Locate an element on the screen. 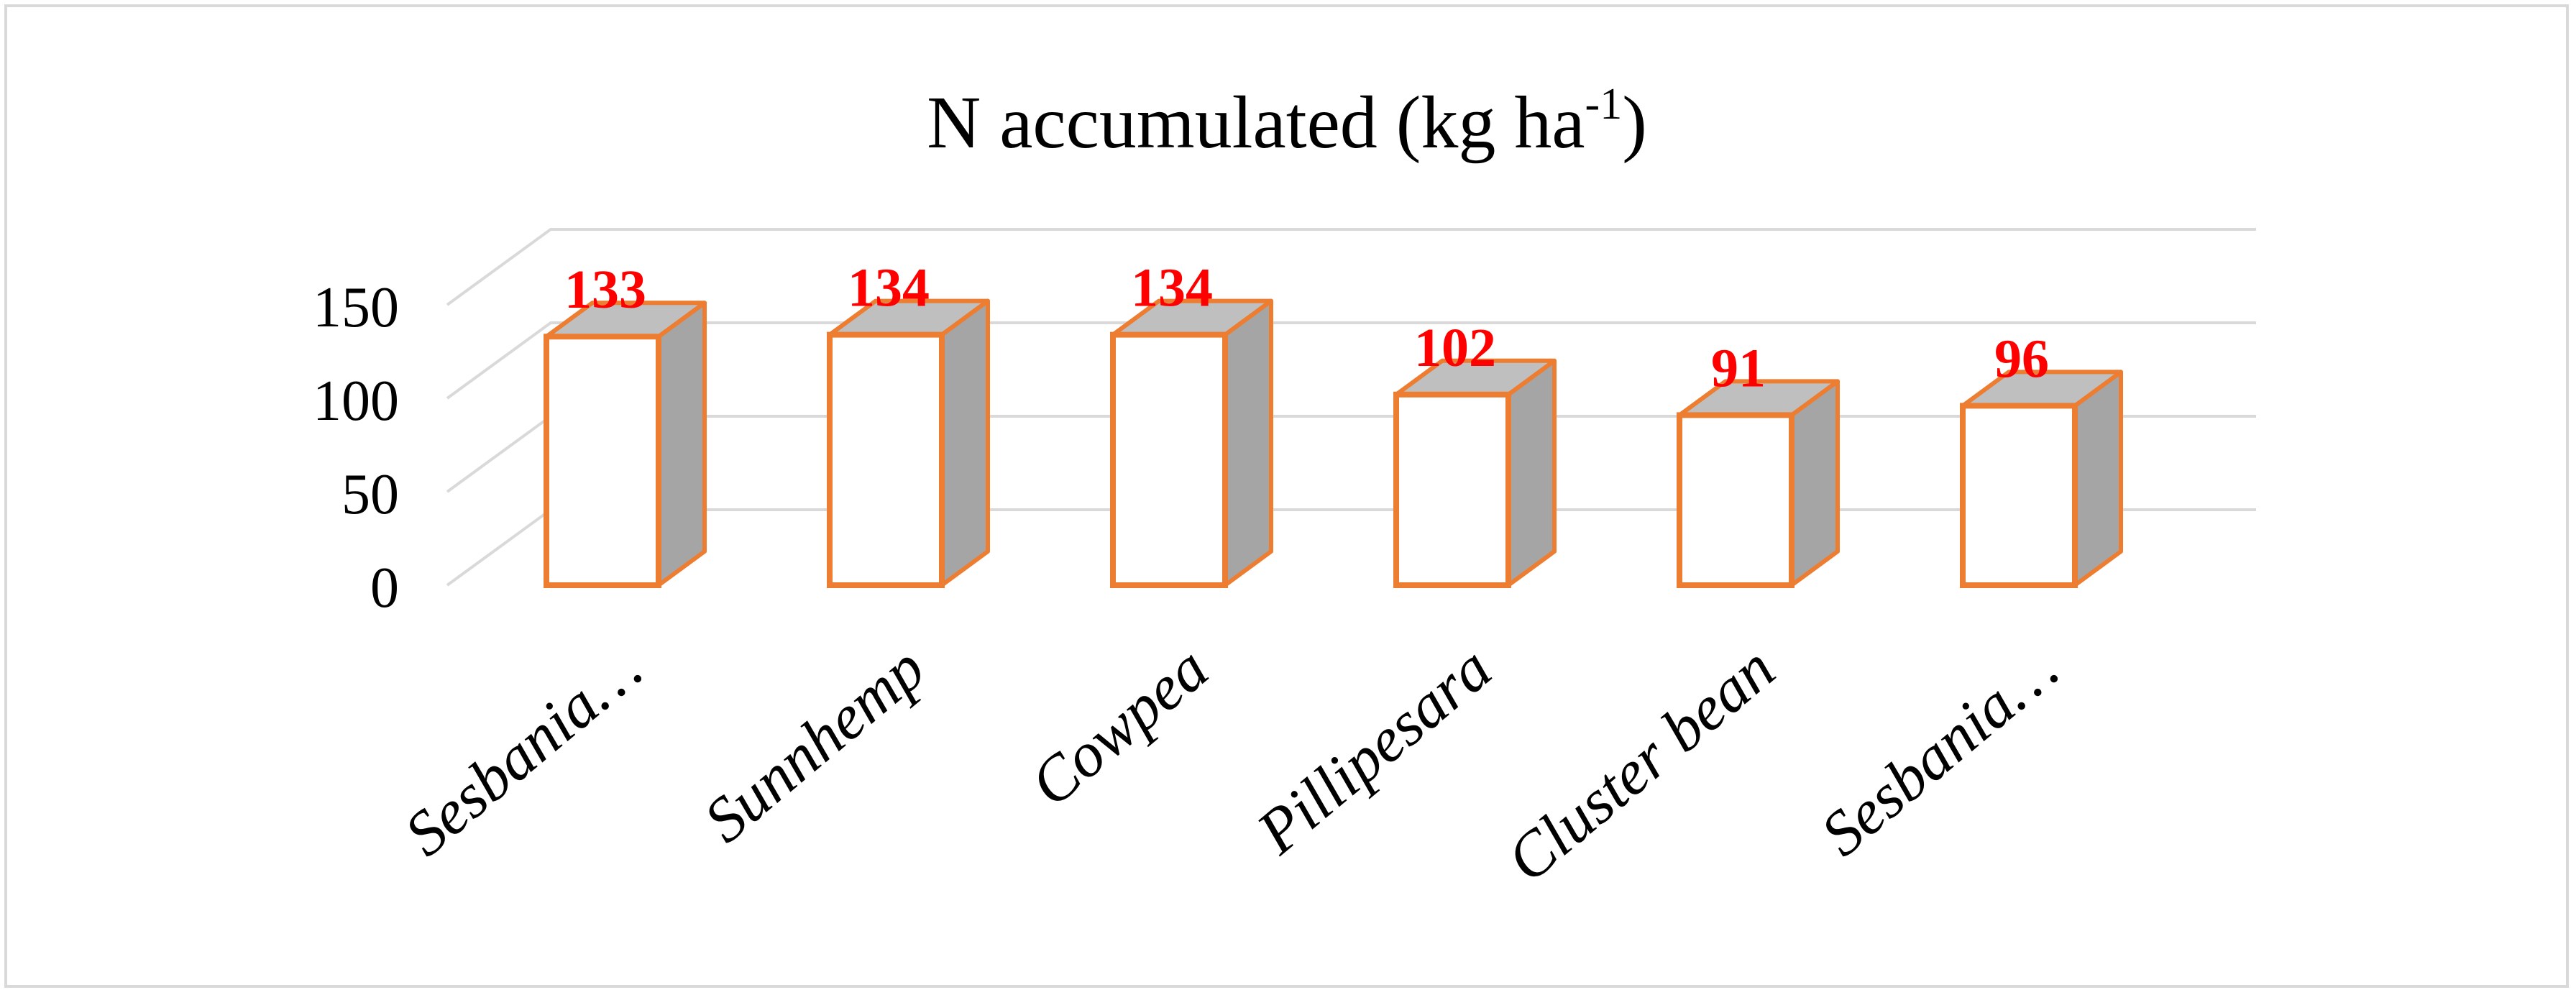  x-tick-label: Pillipesara is located at coordinates (1374, 750).